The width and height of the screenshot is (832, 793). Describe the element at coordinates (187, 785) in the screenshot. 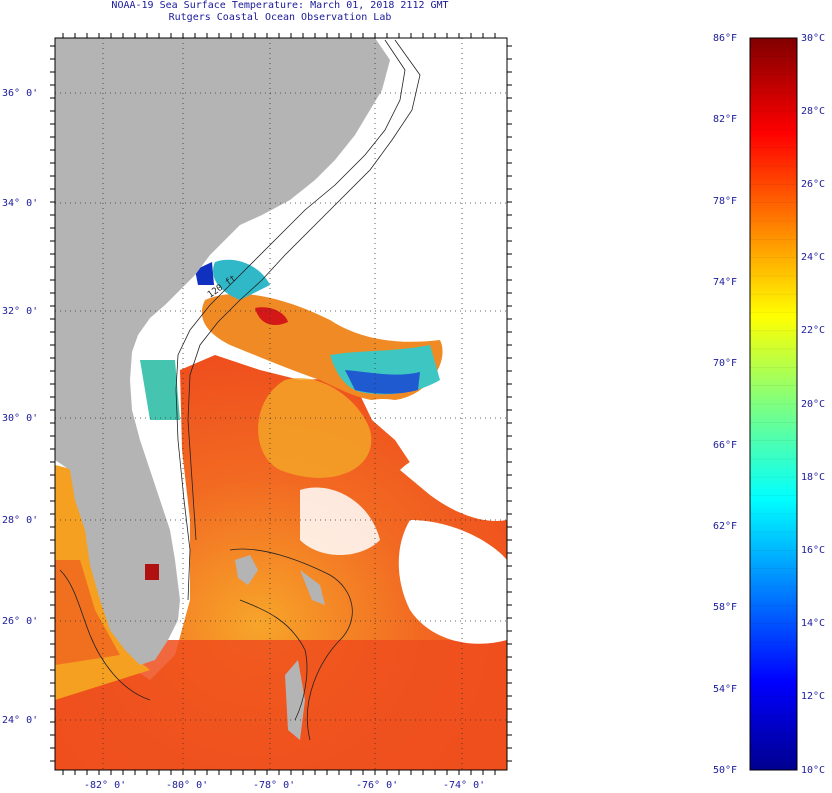

I see `lon-label-80: -80° 0'` at that location.